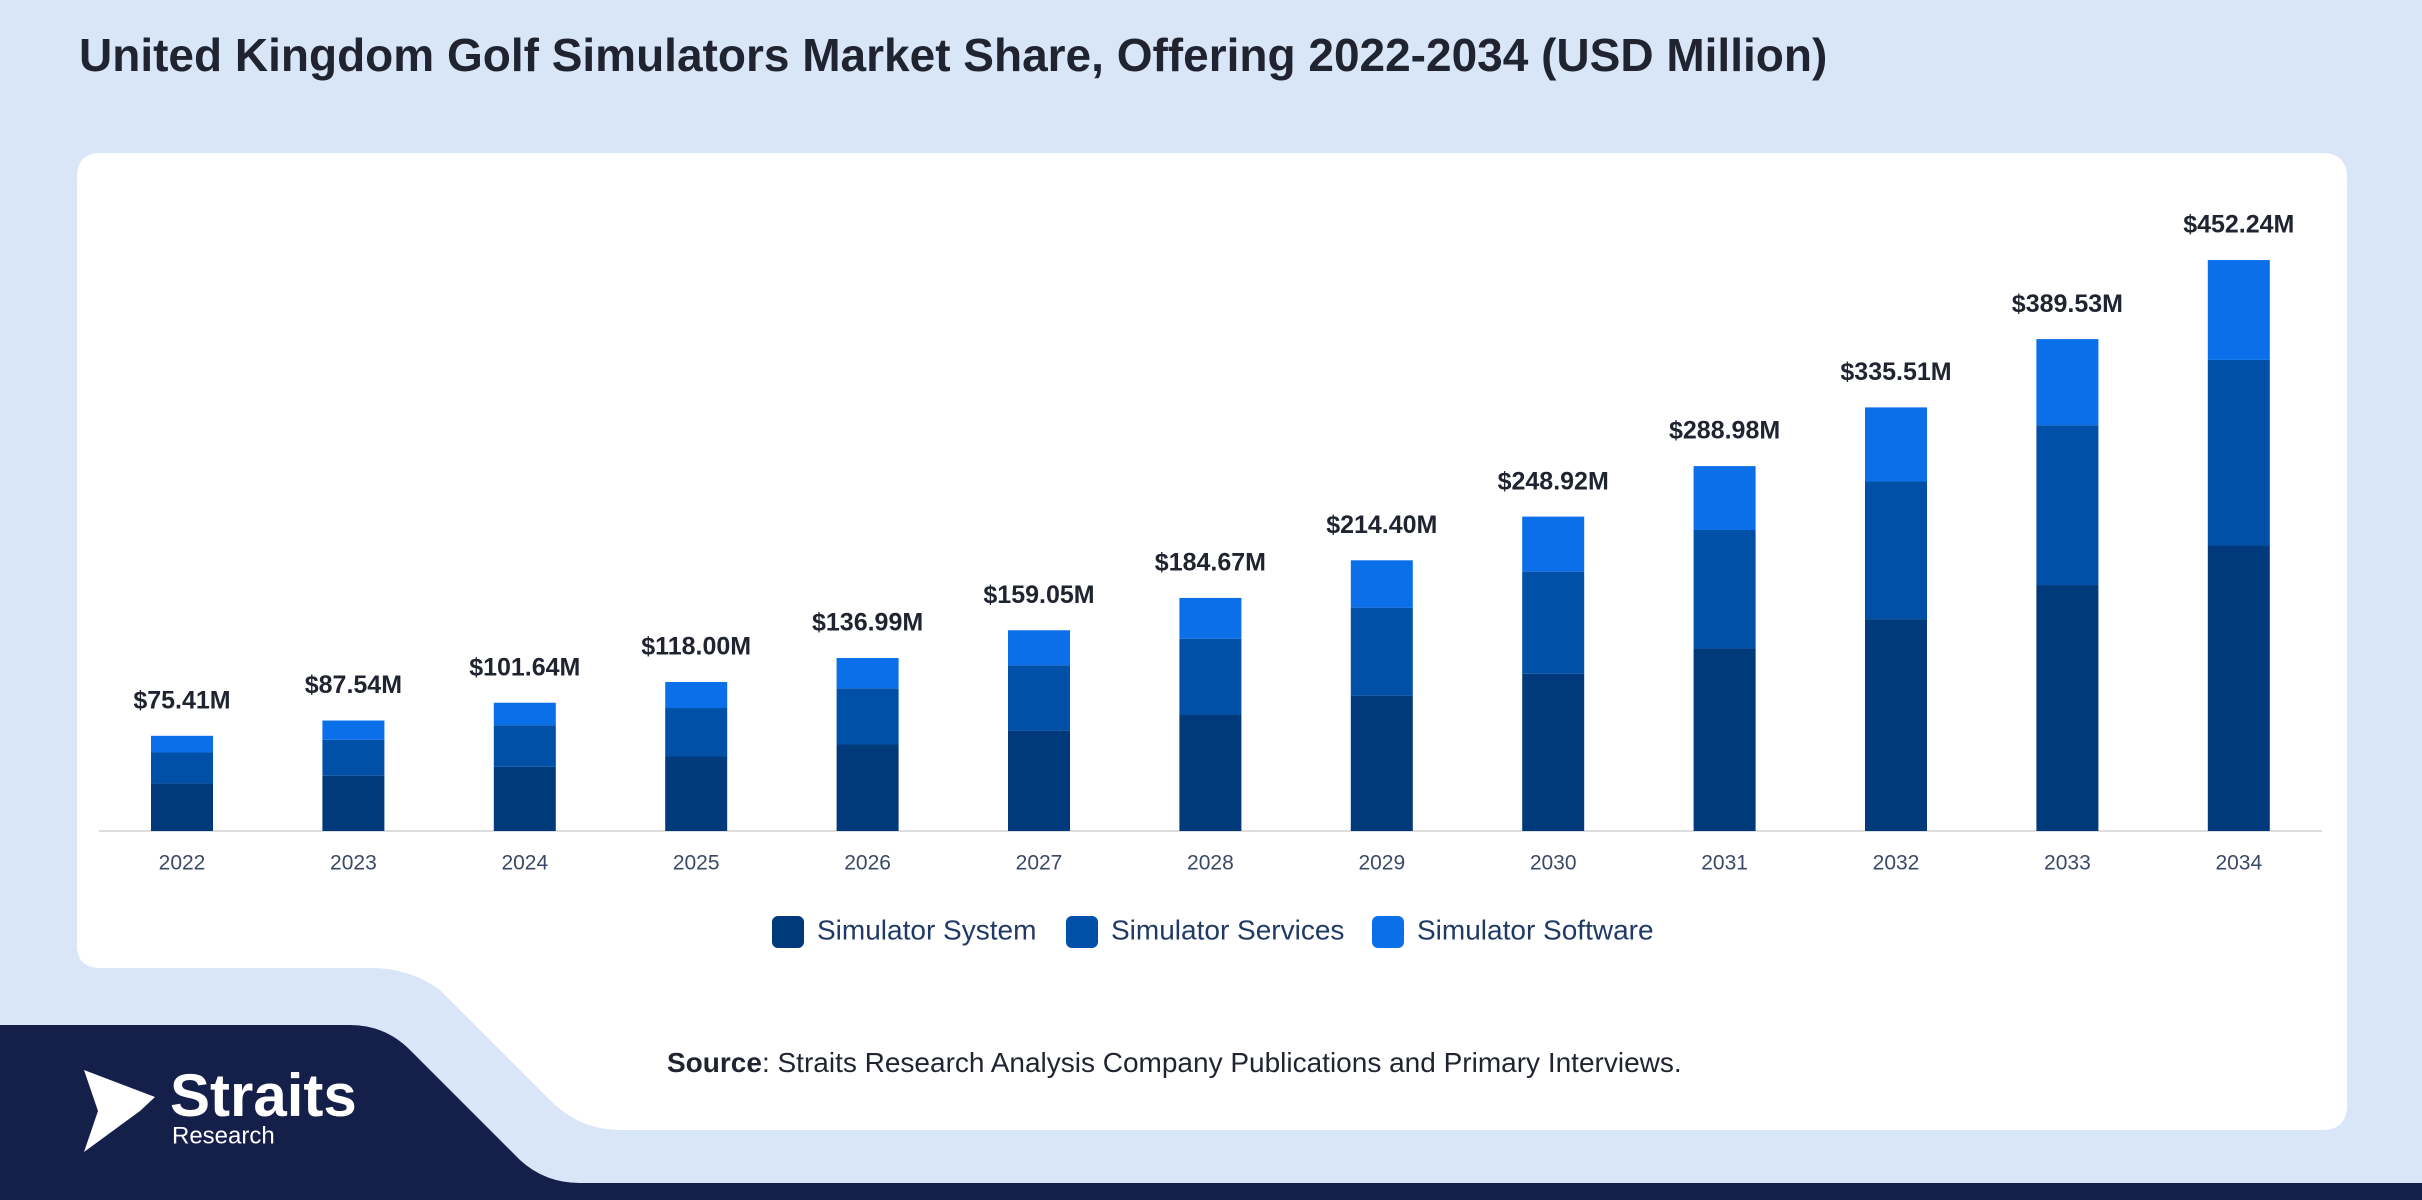  What do you see at coordinates (1381, 863) in the screenshot?
I see `x-tick-label: 2029` at bounding box center [1381, 863].